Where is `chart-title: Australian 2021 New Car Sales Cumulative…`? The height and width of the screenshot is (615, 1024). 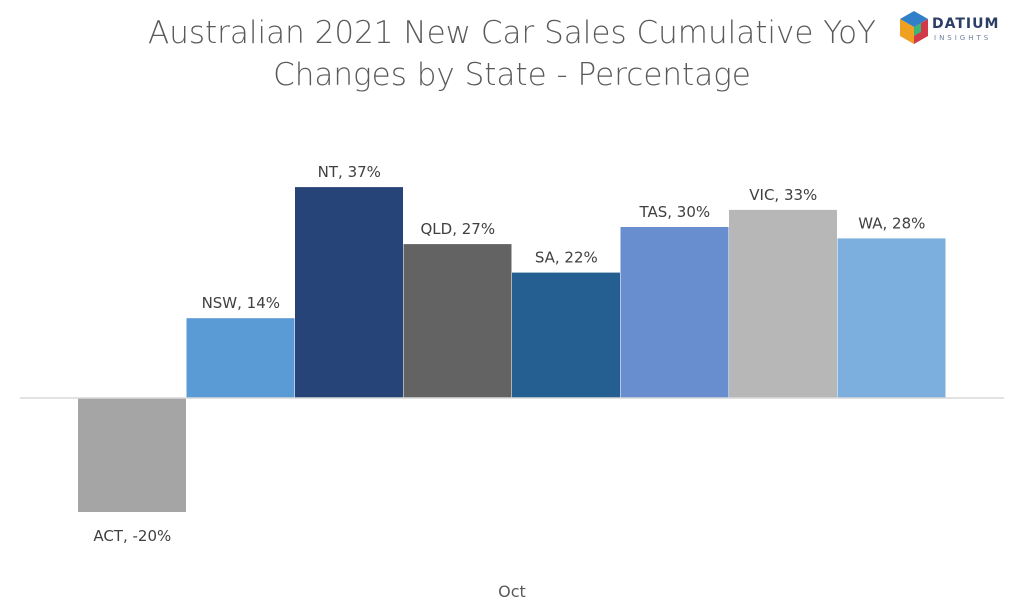 chart-title: Australian 2021 New Car Sales Cumulative… is located at coordinates (512, 54).